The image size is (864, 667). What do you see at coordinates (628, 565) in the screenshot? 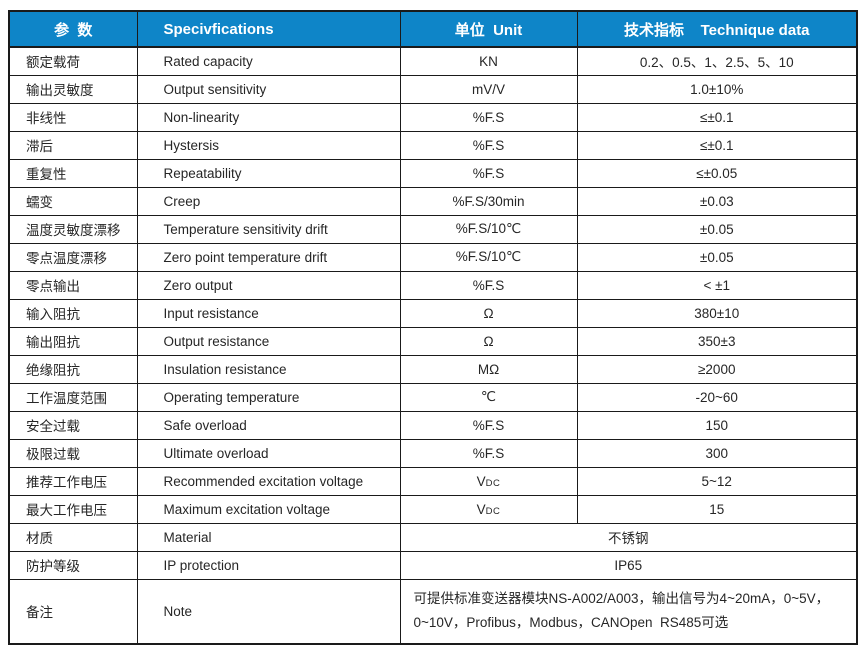
I see `merged-value-cell: IP65` at bounding box center [628, 565].